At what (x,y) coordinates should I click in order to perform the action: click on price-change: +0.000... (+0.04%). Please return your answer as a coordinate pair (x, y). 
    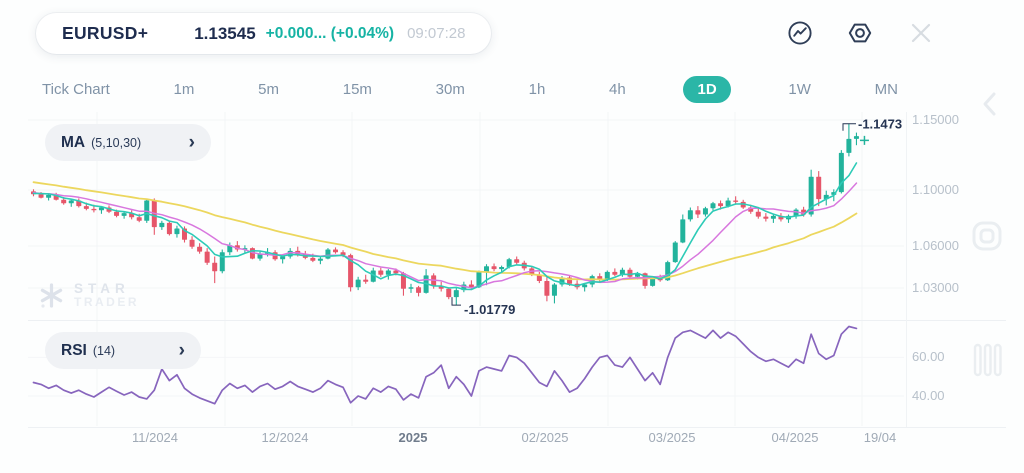
    Looking at the image, I should click on (330, 33).